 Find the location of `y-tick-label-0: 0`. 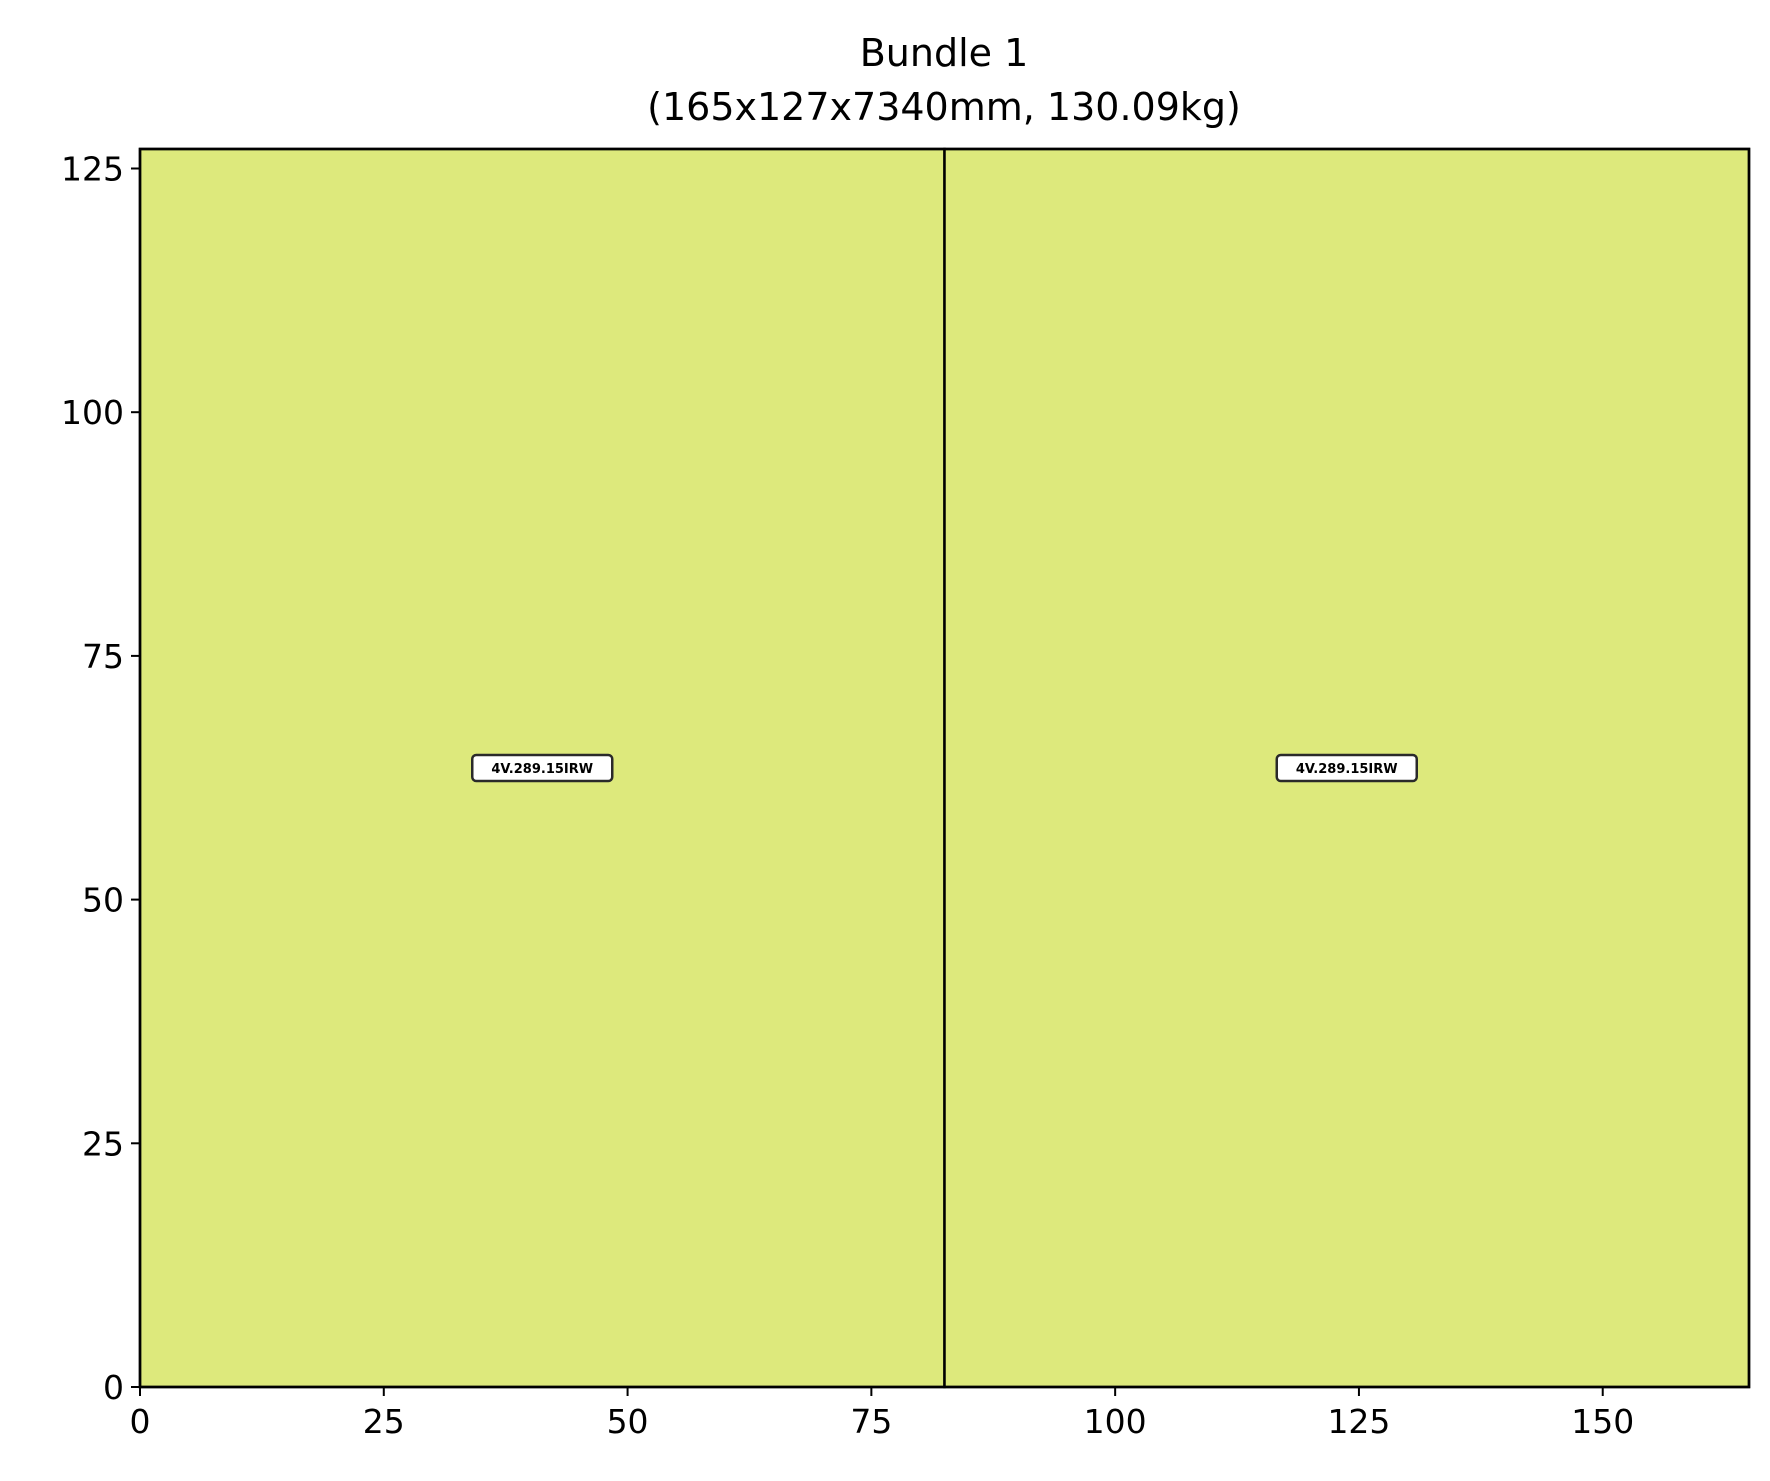

y-tick-label-0: 0 is located at coordinates (113, 1387).